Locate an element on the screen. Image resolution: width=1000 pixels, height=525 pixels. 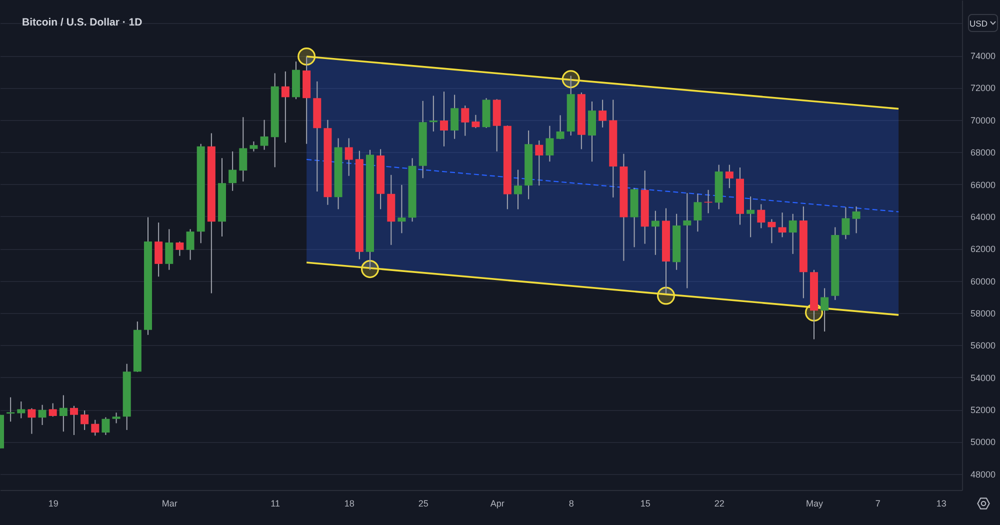
y-tick-label: 64000 is located at coordinates (983, 217).